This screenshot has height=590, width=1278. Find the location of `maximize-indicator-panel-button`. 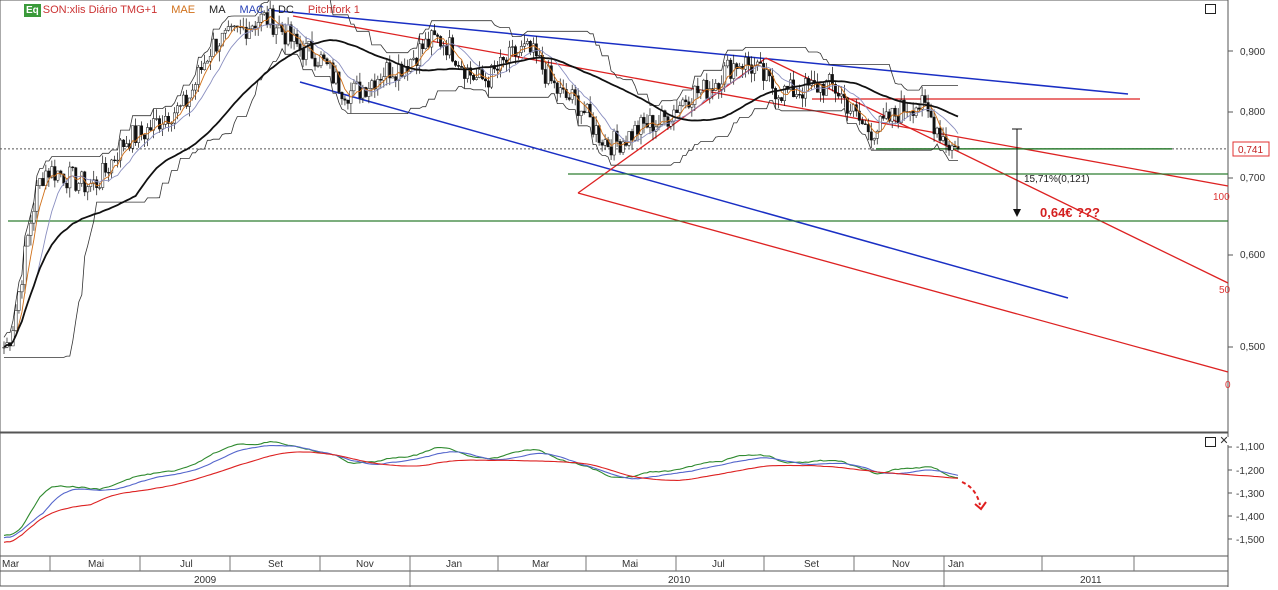

maximize-indicator-panel-button is located at coordinates (1210, 442).